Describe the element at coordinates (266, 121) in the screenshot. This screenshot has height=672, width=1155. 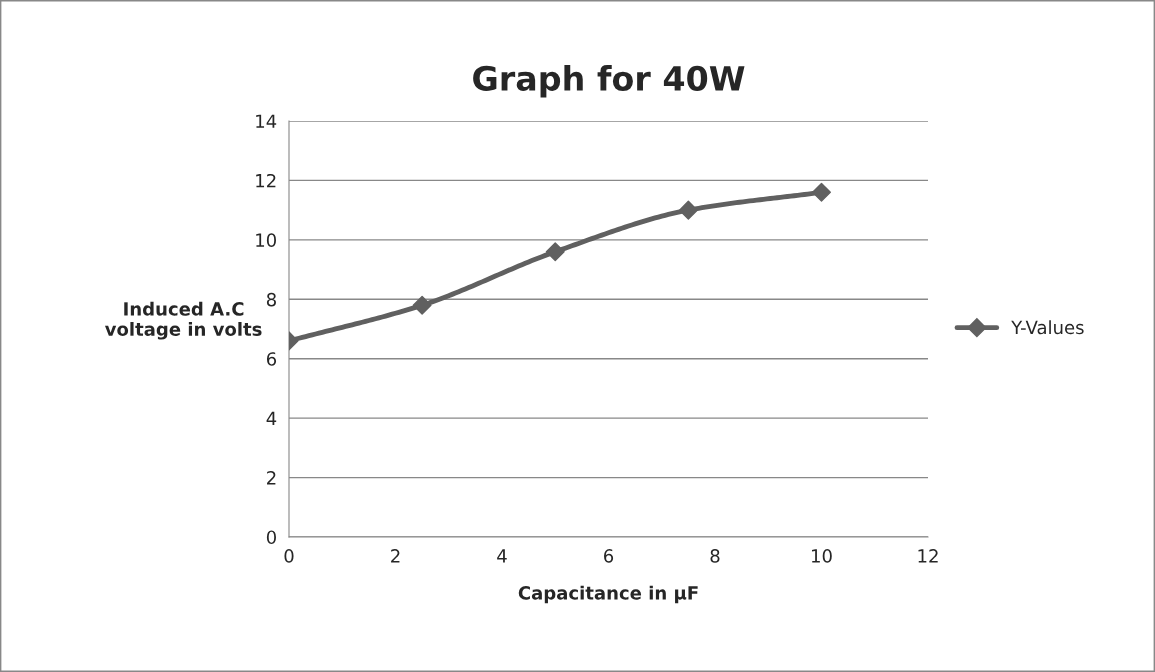
I see `y-tick-label: 14` at that location.